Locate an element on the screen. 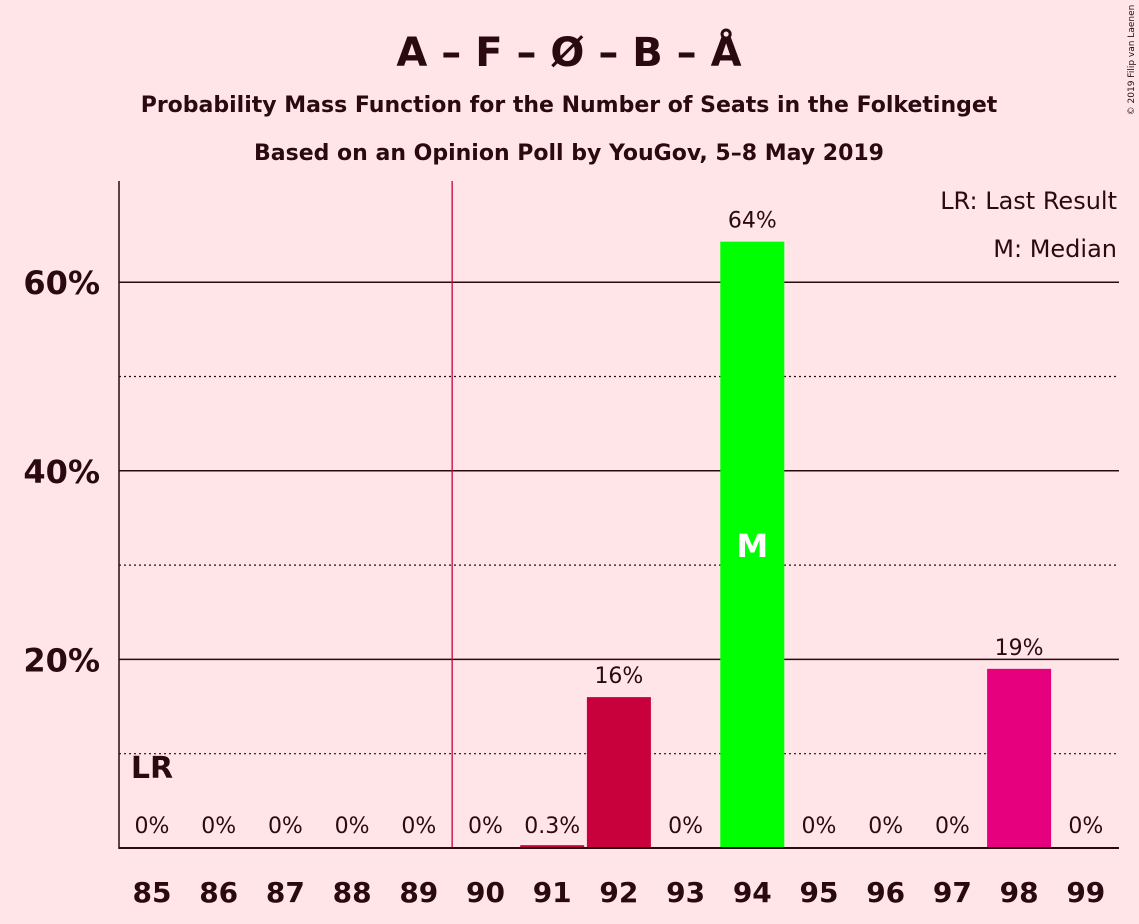  x-tick-label: 98 is located at coordinates (1019, 892).